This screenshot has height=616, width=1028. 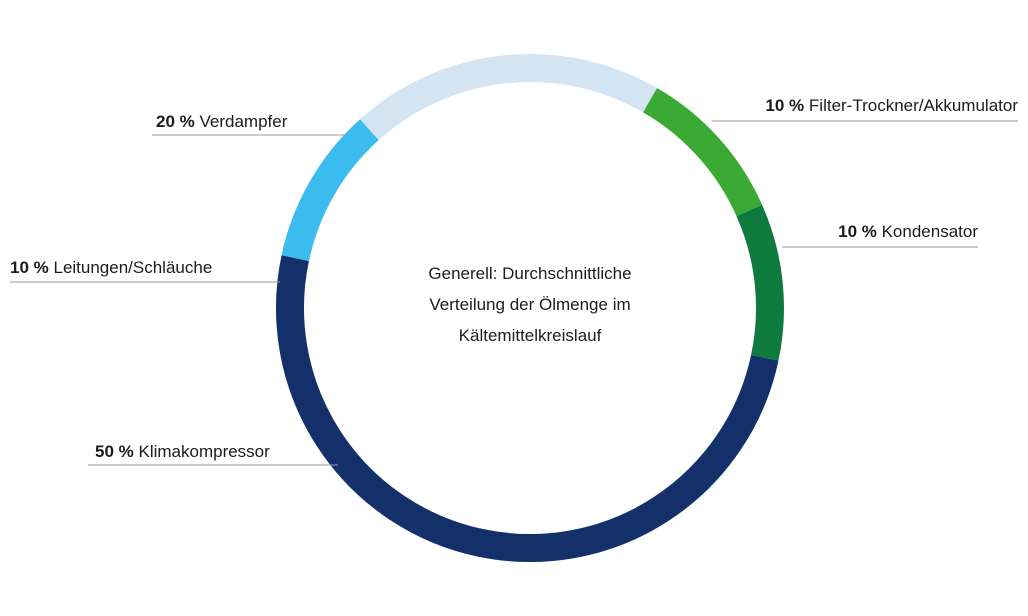 What do you see at coordinates (913, 105) in the screenshot?
I see `slice-name: Filter-Trockner/Akkumulator` at bounding box center [913, 105].